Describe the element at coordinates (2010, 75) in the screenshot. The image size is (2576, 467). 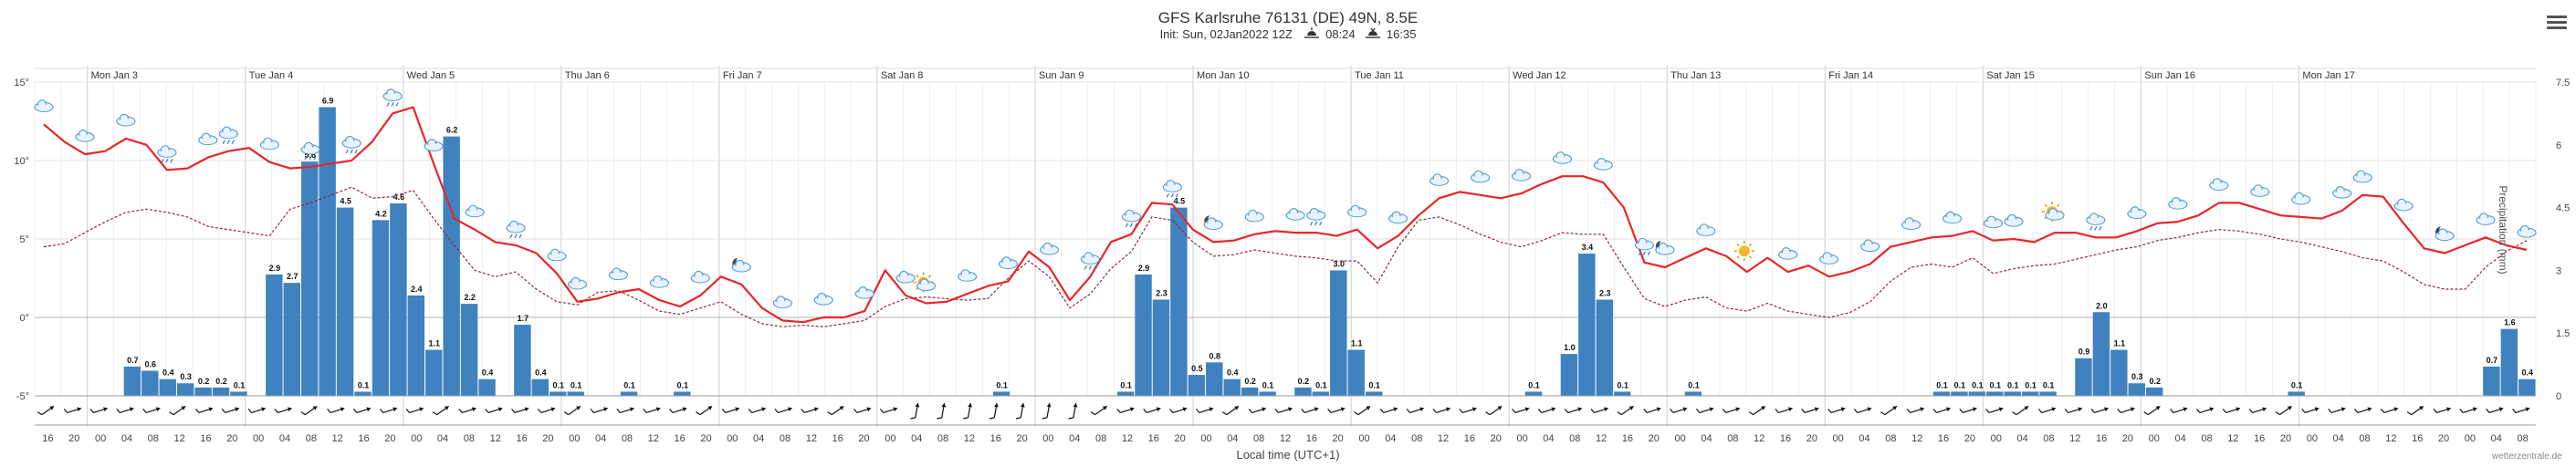
I see `day-label: Sat Jan 15` at that location.